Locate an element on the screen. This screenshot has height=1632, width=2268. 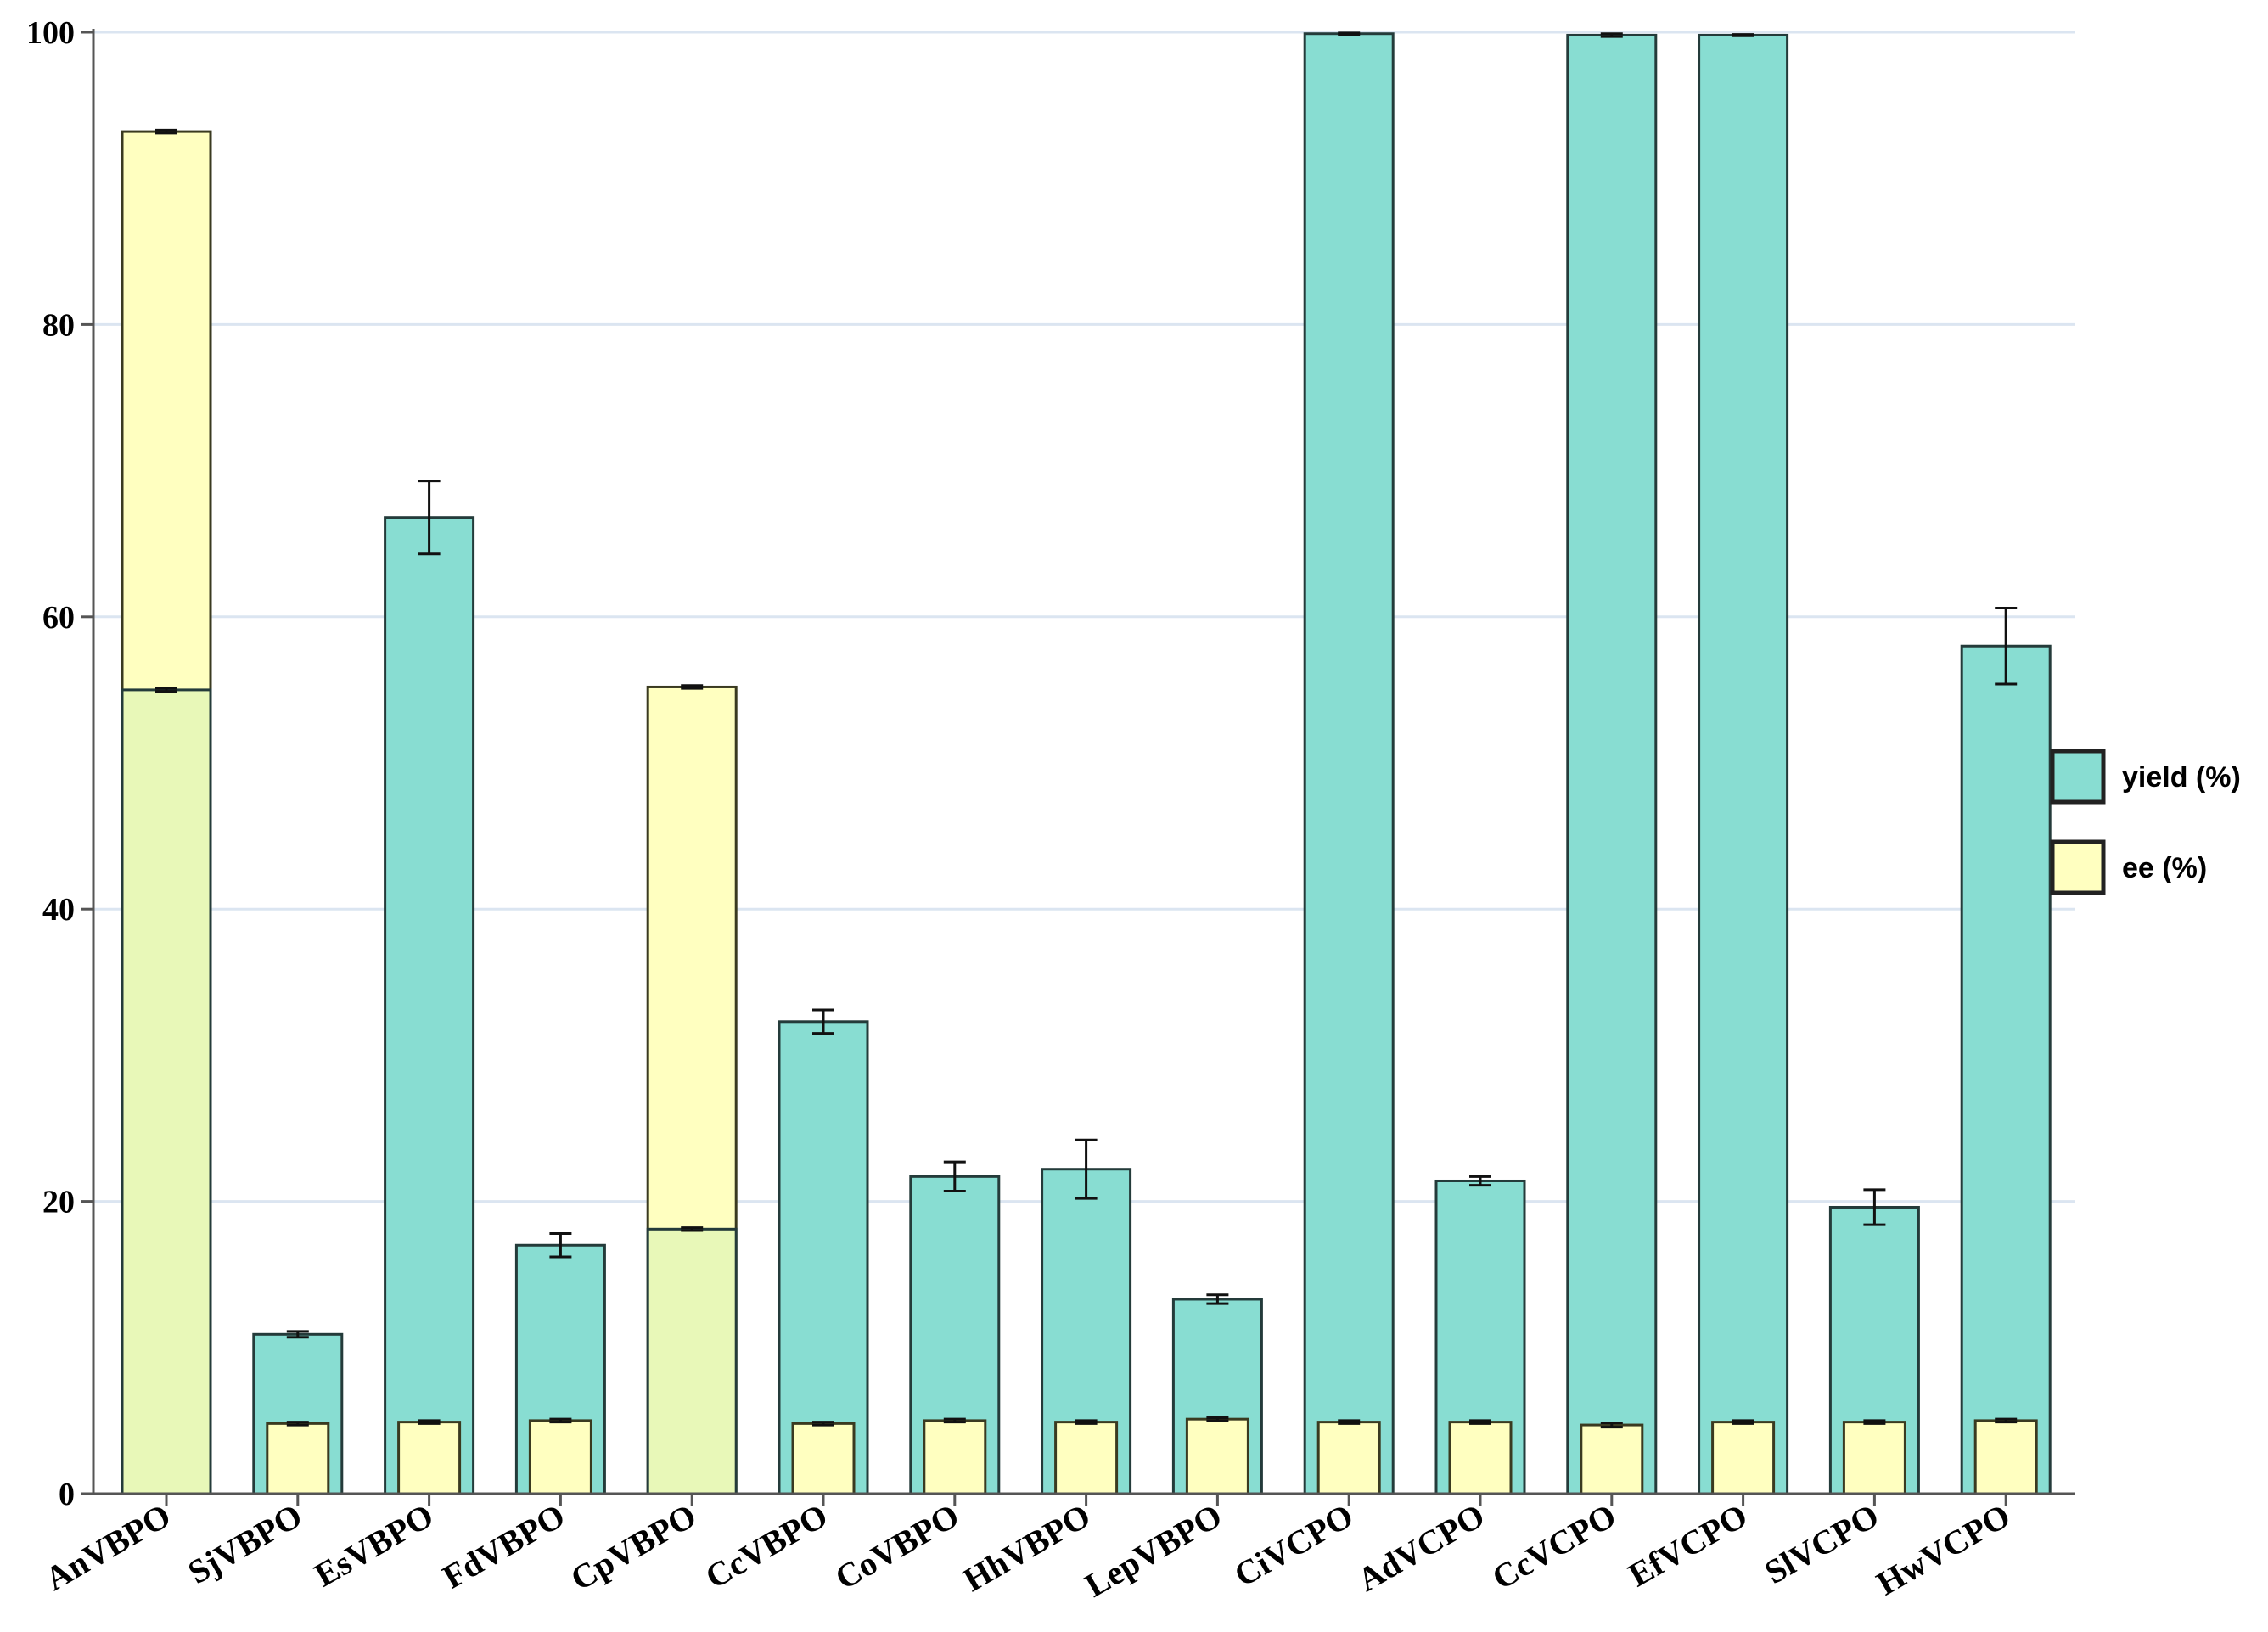
y-tick-label: 60 is located at coordinates (58, 618).